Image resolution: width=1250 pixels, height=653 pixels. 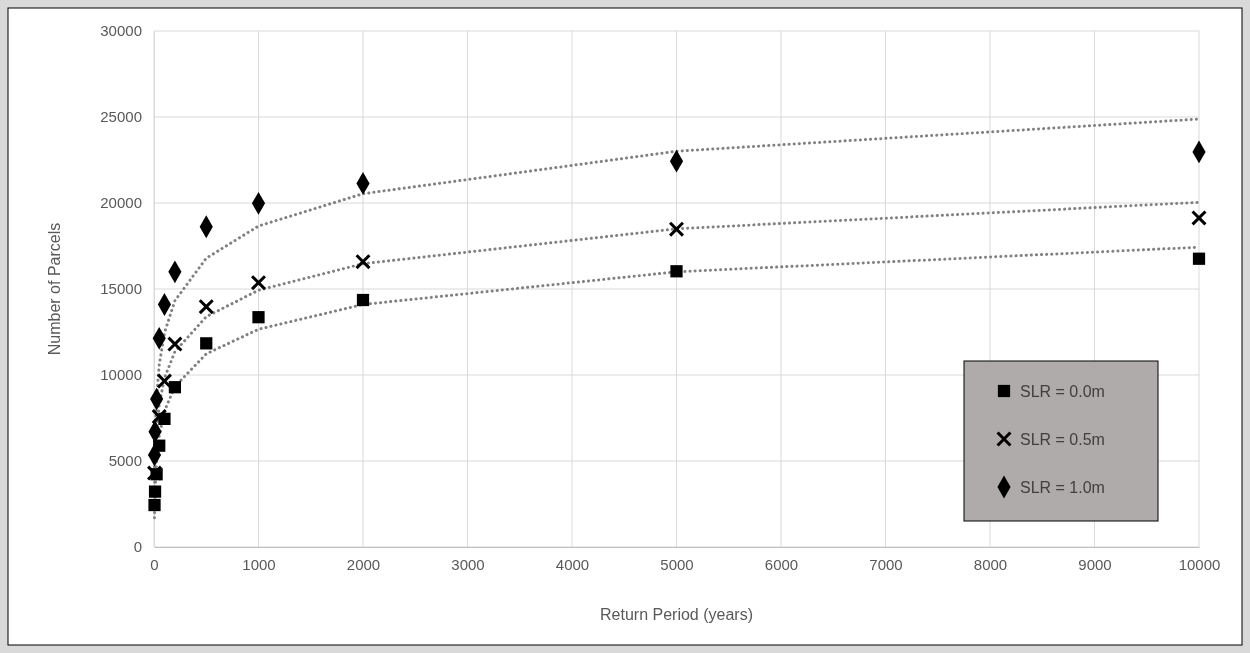 I want to click on x-tick-label: 1000, so click(x=259, y=564).